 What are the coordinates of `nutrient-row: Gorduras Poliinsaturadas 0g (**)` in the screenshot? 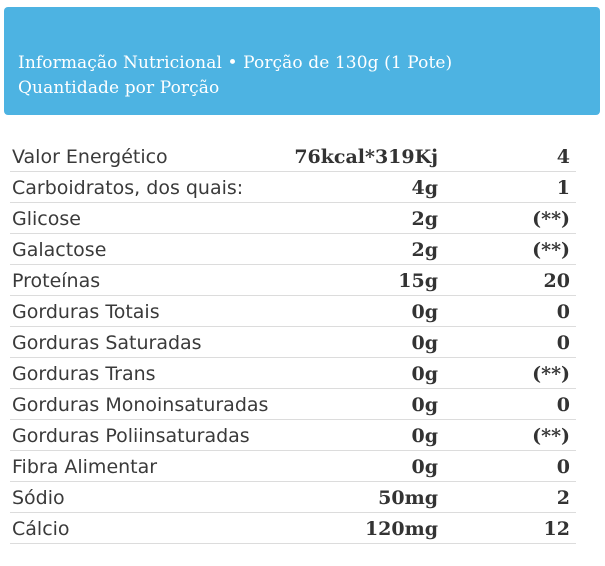 It's located at (293, 435).